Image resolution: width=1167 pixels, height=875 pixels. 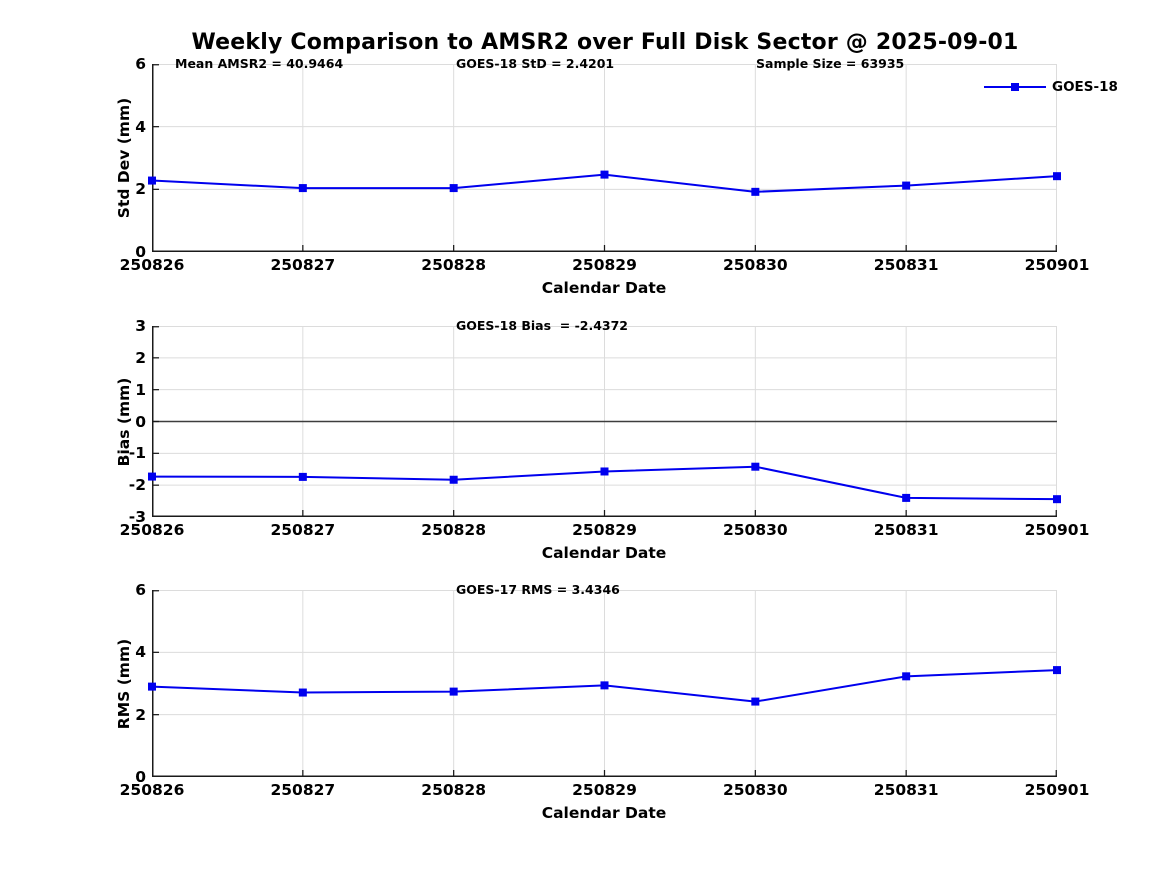 I want to click on annotation-text: GOES-17 RMS = 3.4346, so click(x=538, y=589).